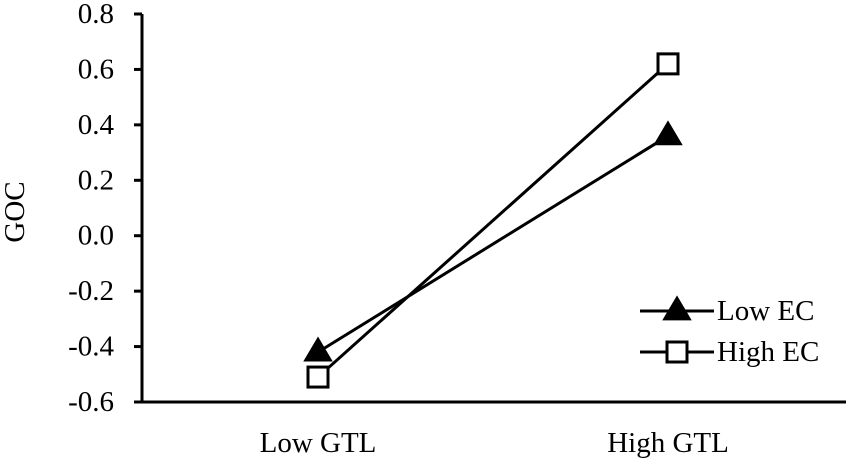 The height and width of the screenshot is (467, 854). Describe the element at coordinates (765, 311) in the screenshot. I see `legend-label: Low EC` at that location.